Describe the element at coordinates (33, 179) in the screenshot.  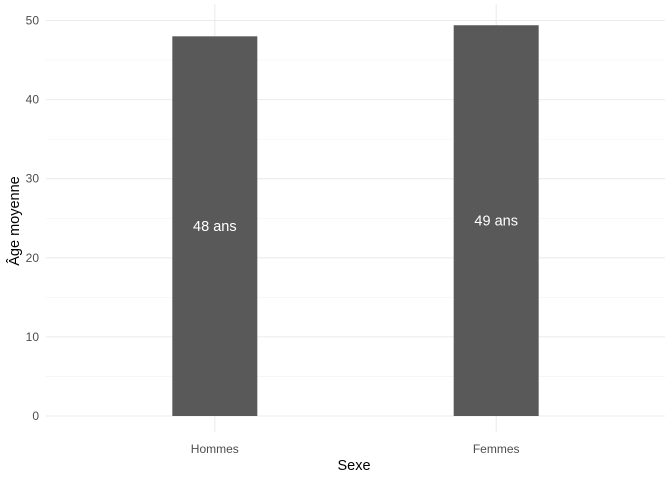
I see `y-tick-label: 30` at that location.